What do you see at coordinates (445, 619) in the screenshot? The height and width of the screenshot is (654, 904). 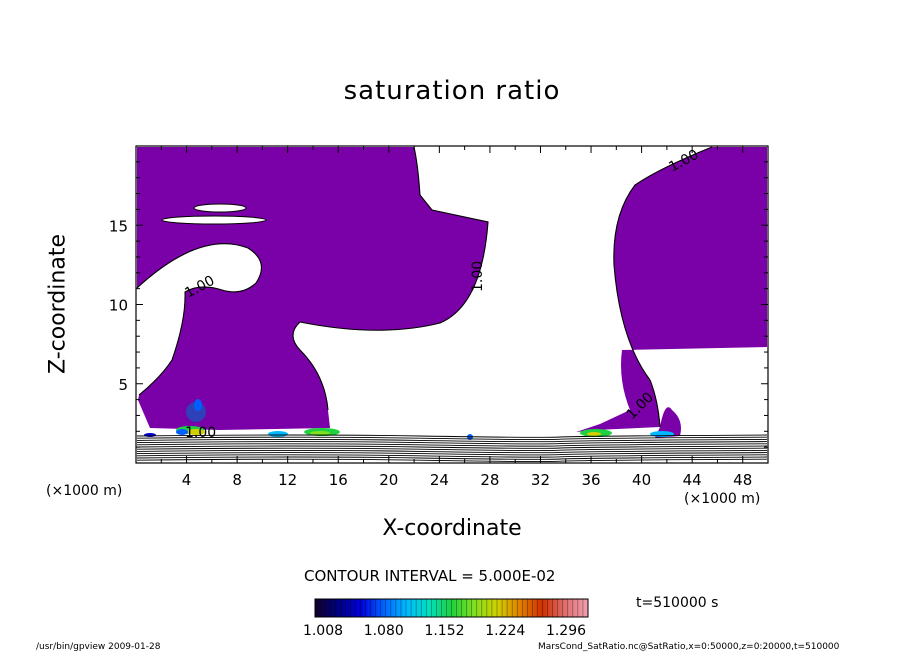 I see `colorbar: 1.008 1.080 1.152 1.224 1.296` at bounding box center [445, 619].